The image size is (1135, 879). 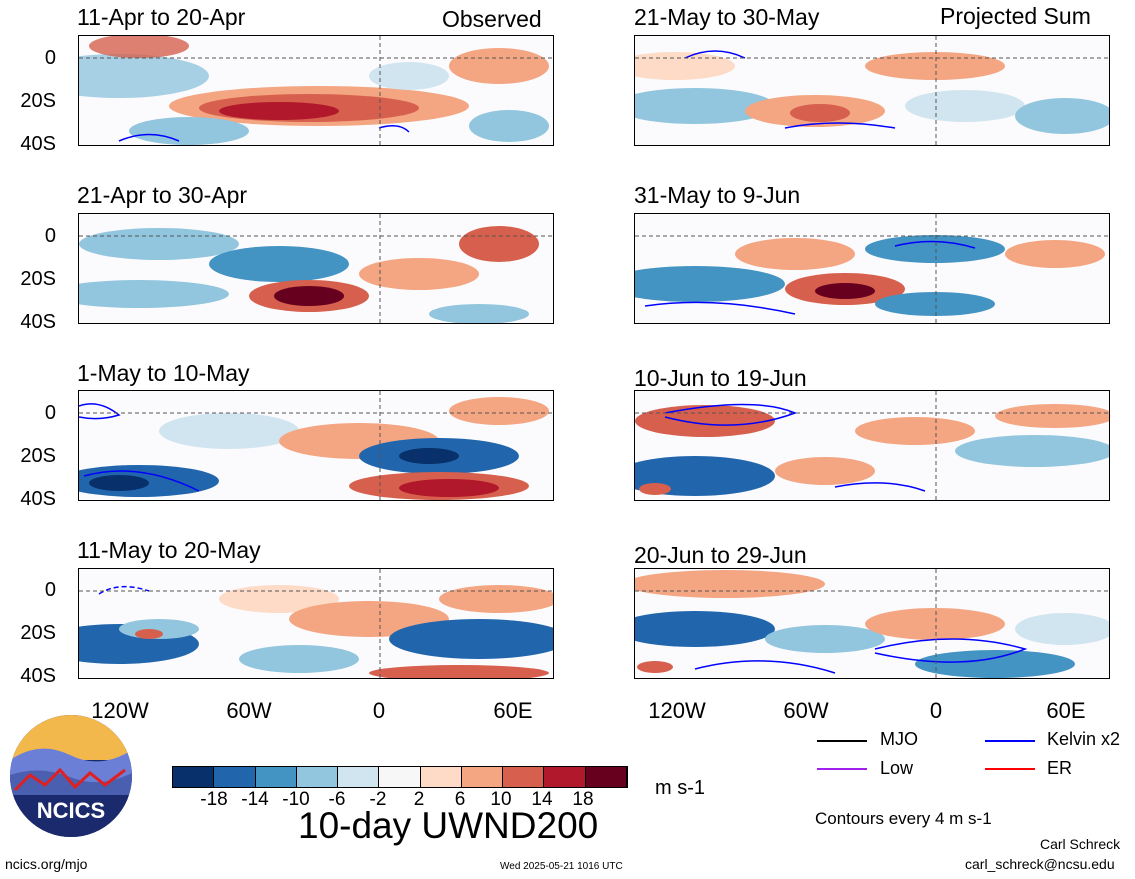 I want to click on colorbar-tick: -10, so click(x=296, y=799).